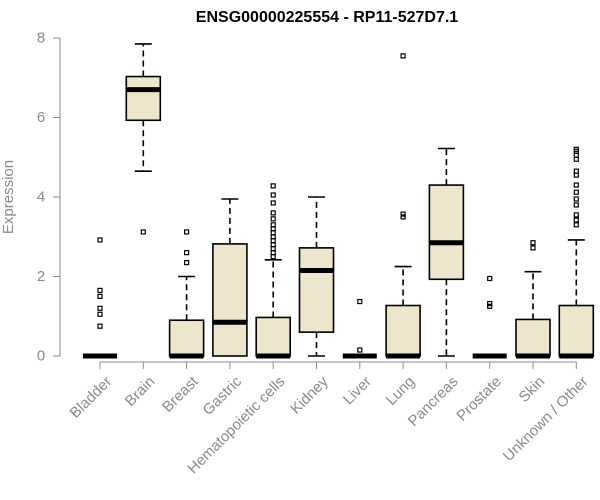 The height and width of the screenshot is (500, 600). What do you see at coordinates (327, 17) in the screenshot?
I see `chart-title: ENSG00000225554 - RP11-527D7.1` at bounding box center [327, 17].